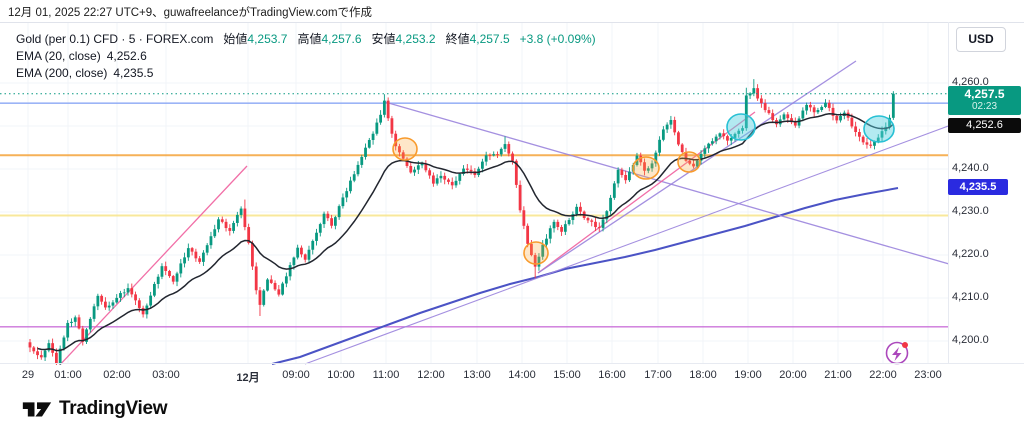 This screenshot has width=1024, height=441. I want to click on price-axis-label: 4,230.0, so click(970, 211).